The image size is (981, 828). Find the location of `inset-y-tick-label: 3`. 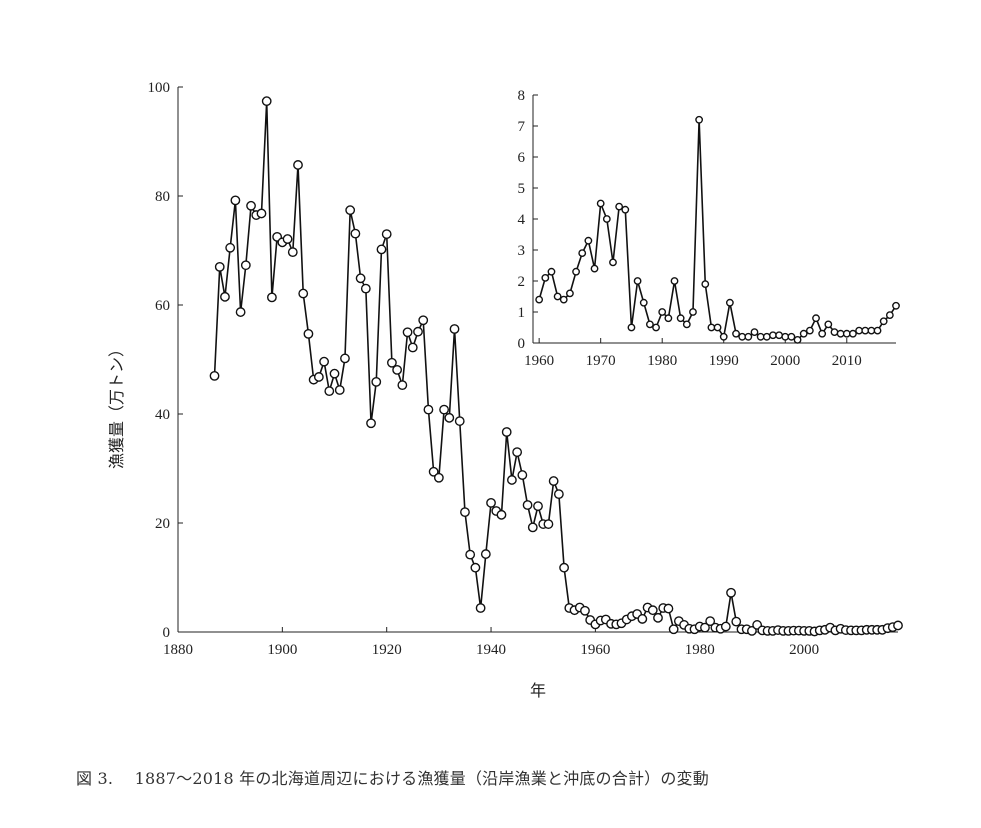

inset-y-tick-label: 3 is located at coordinates (522, 251).